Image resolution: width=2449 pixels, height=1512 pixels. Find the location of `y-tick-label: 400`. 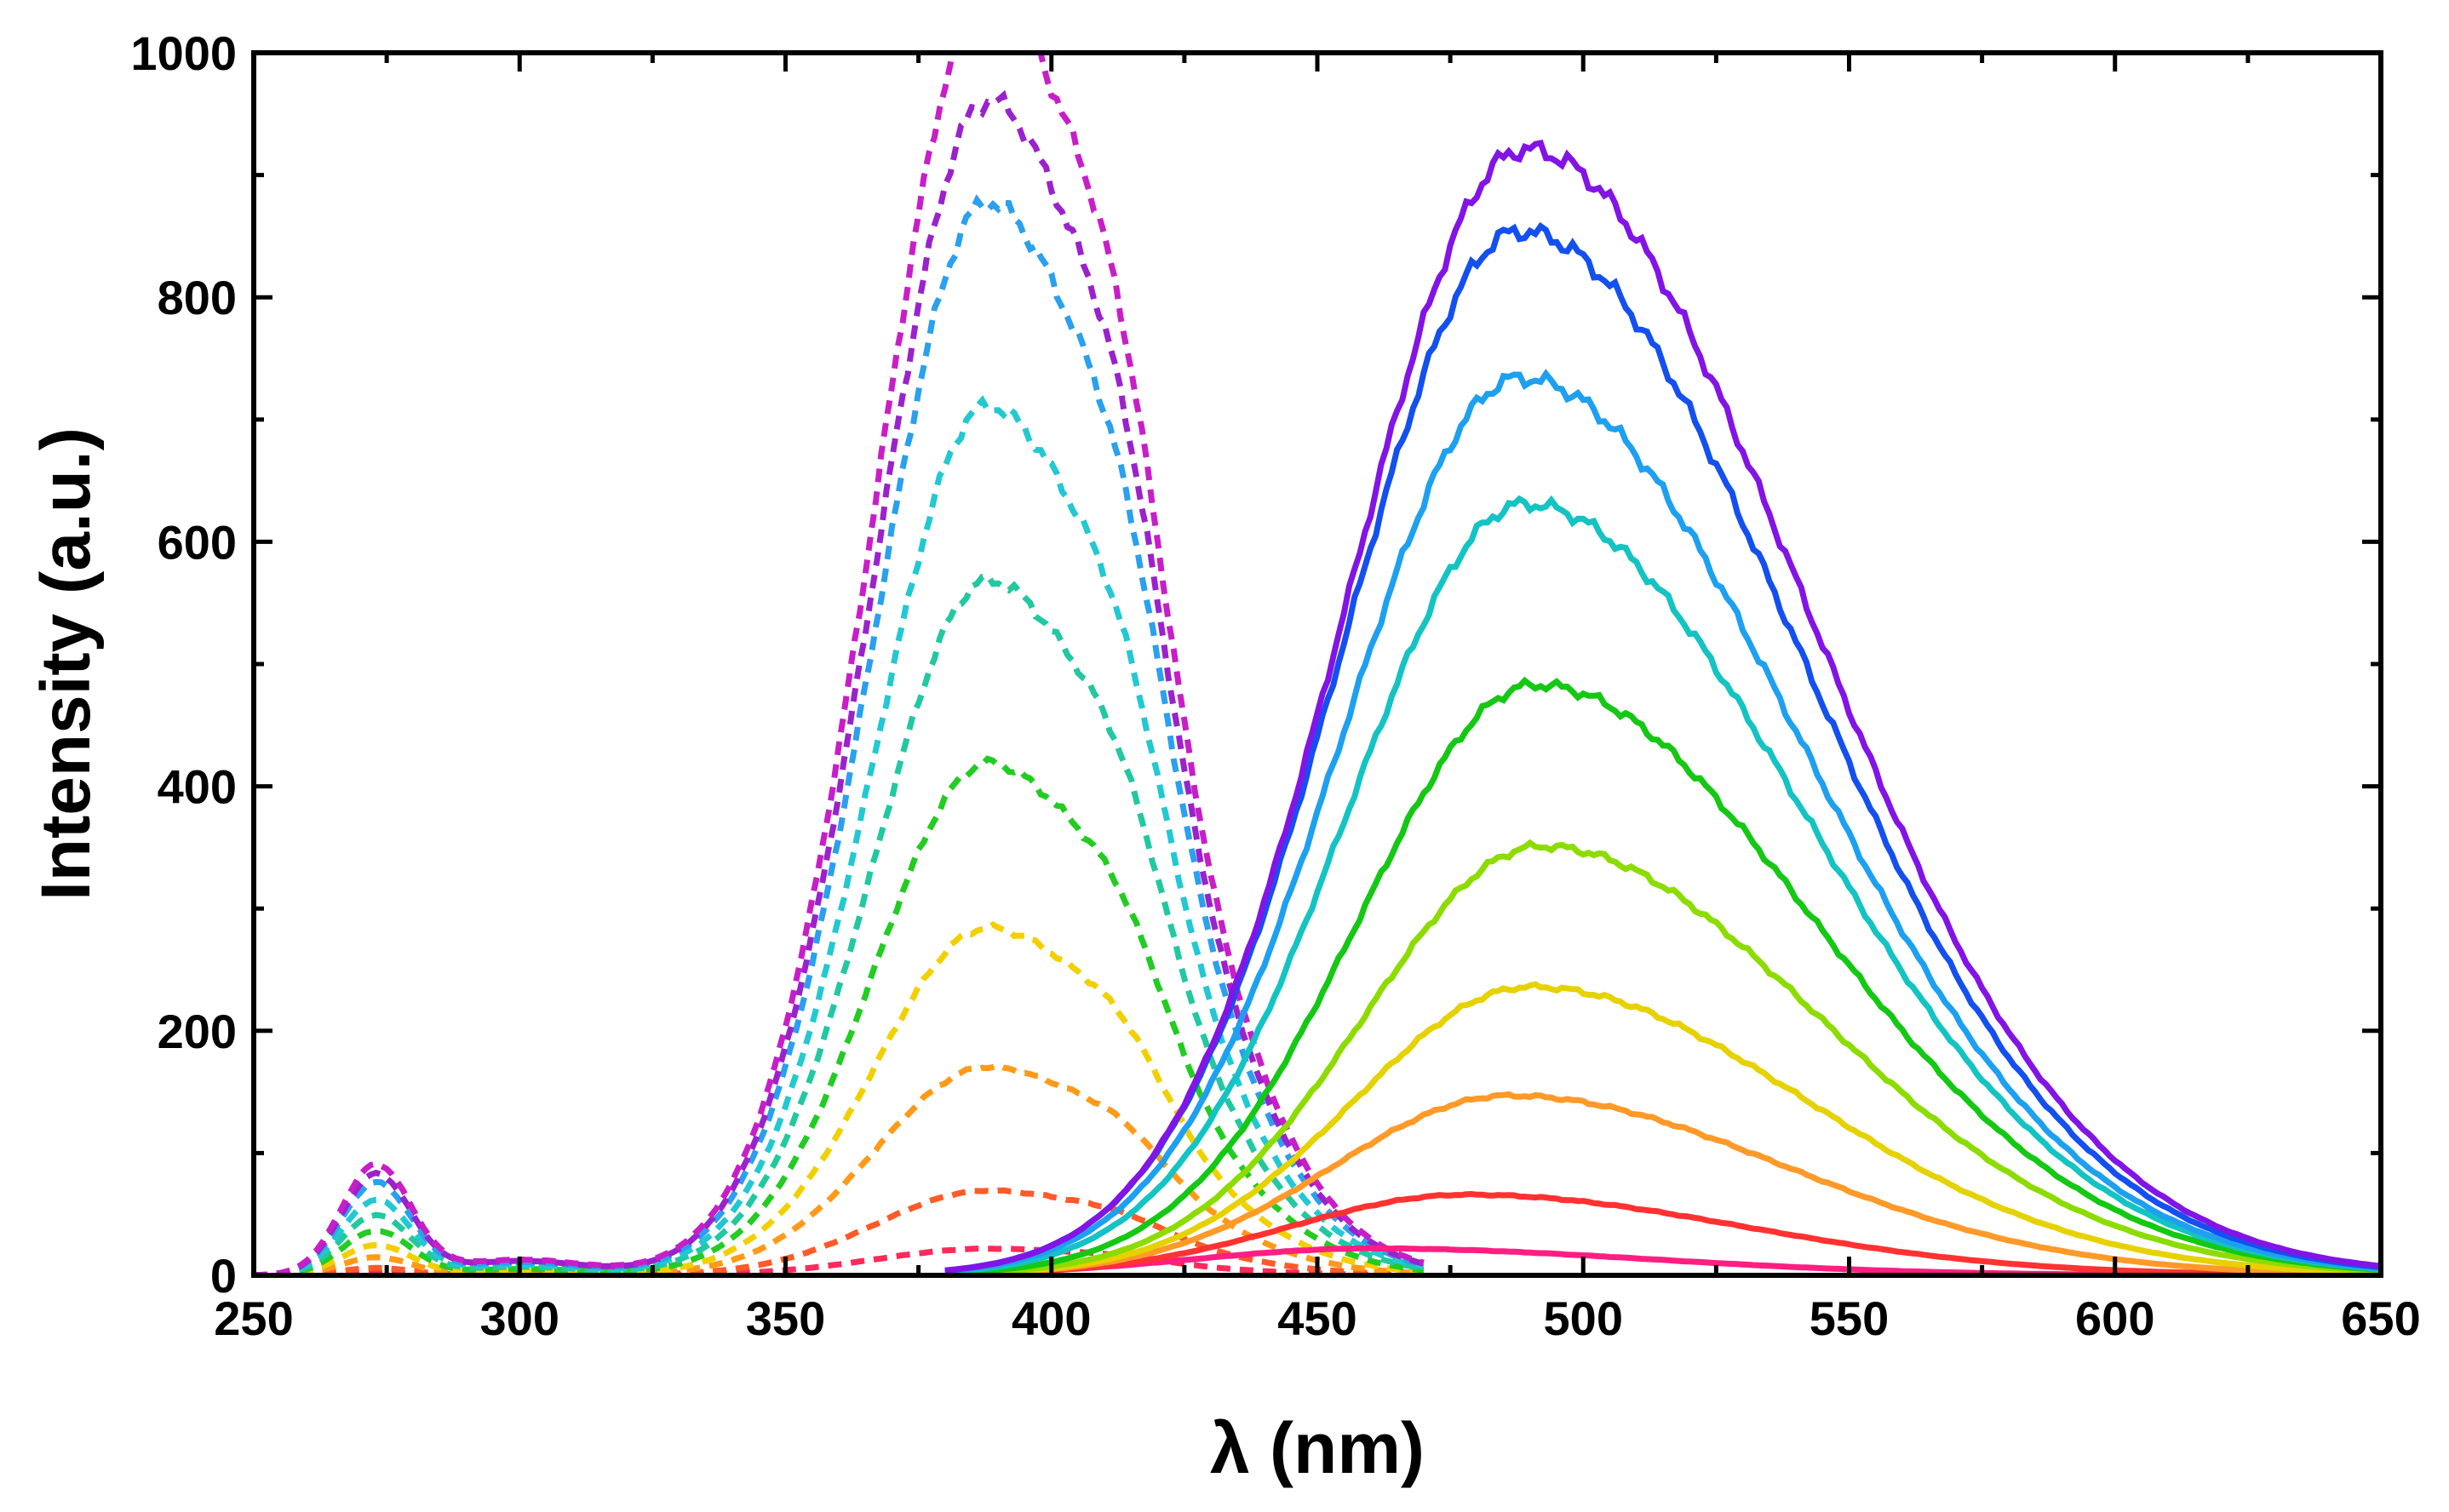

y-tick-label: 400 is located at coordinates (197, 787).